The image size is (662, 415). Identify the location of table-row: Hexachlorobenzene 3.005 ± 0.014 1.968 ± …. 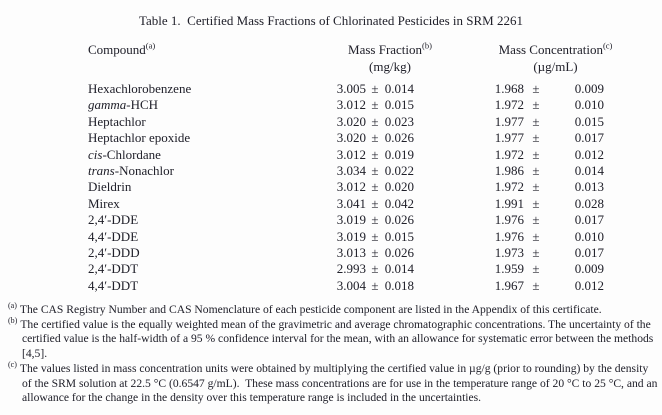
(346, 89).